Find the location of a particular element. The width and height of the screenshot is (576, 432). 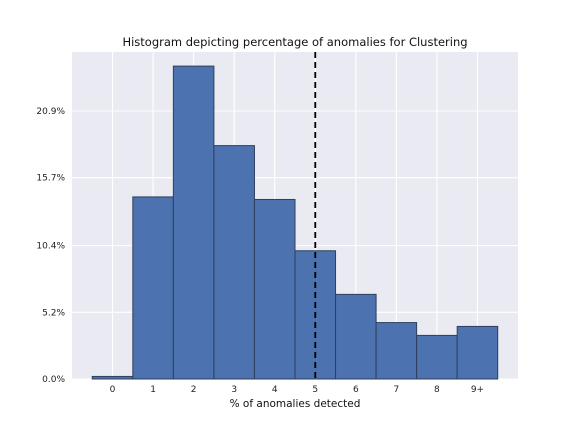

x-tick-label: 1 is located at coordinates (153, 390).